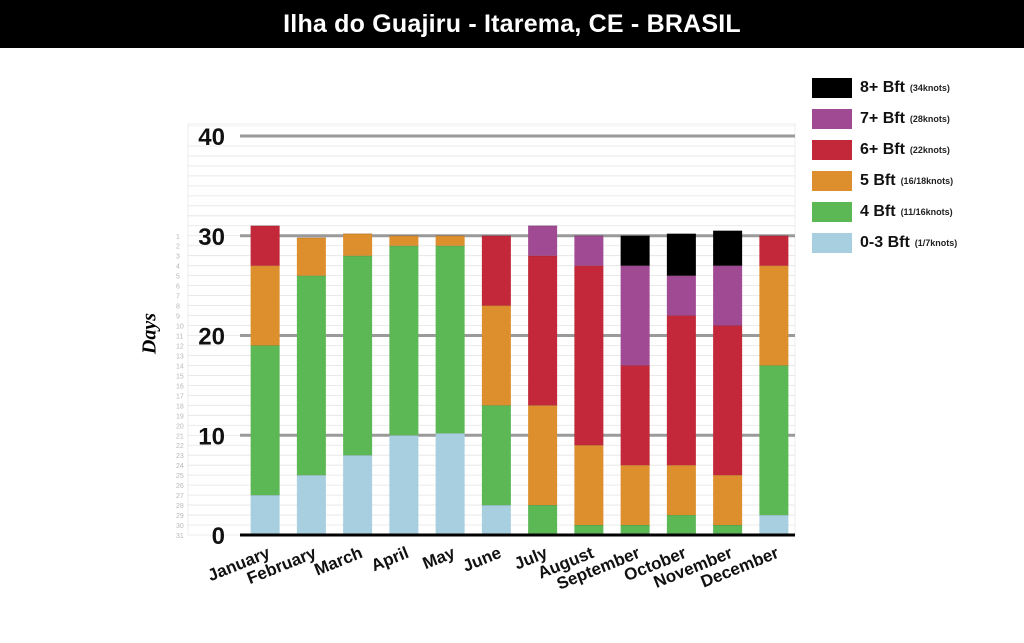 The height and width of the screenshot is (643, 1024). What do you see at coordinates (885, 242) in the screenshot?
I see `legend-label: 0-3 Bft` at bounding box center [885, 242].